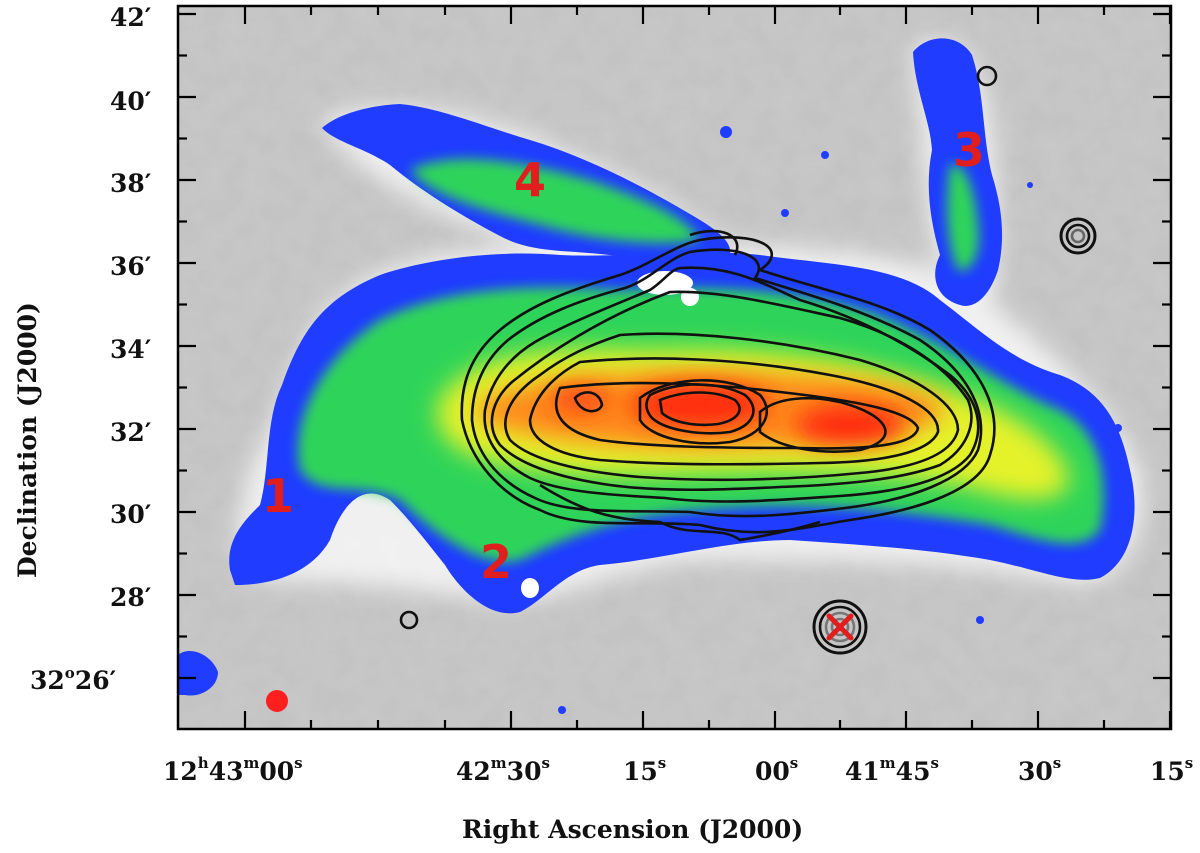  I want to click on region-label-3: 3, so click(969, 150).